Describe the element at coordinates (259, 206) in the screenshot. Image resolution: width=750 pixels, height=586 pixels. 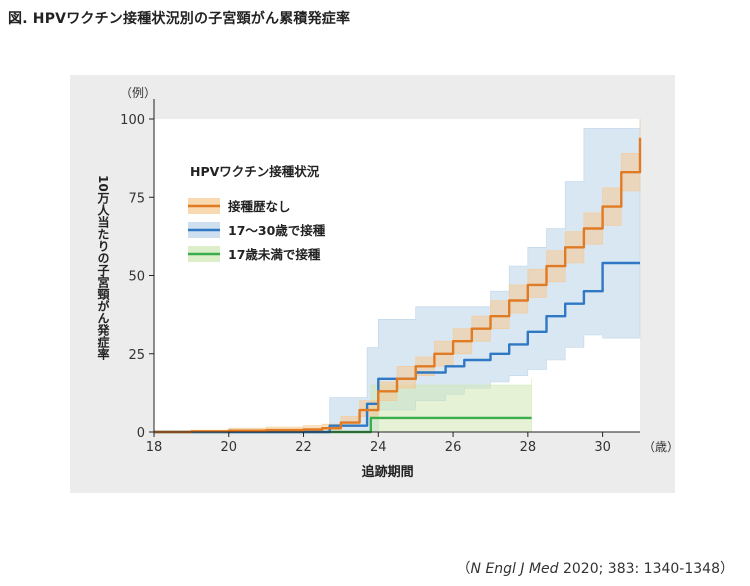
I see `legend-label-0: 接種歴なし` at that location.